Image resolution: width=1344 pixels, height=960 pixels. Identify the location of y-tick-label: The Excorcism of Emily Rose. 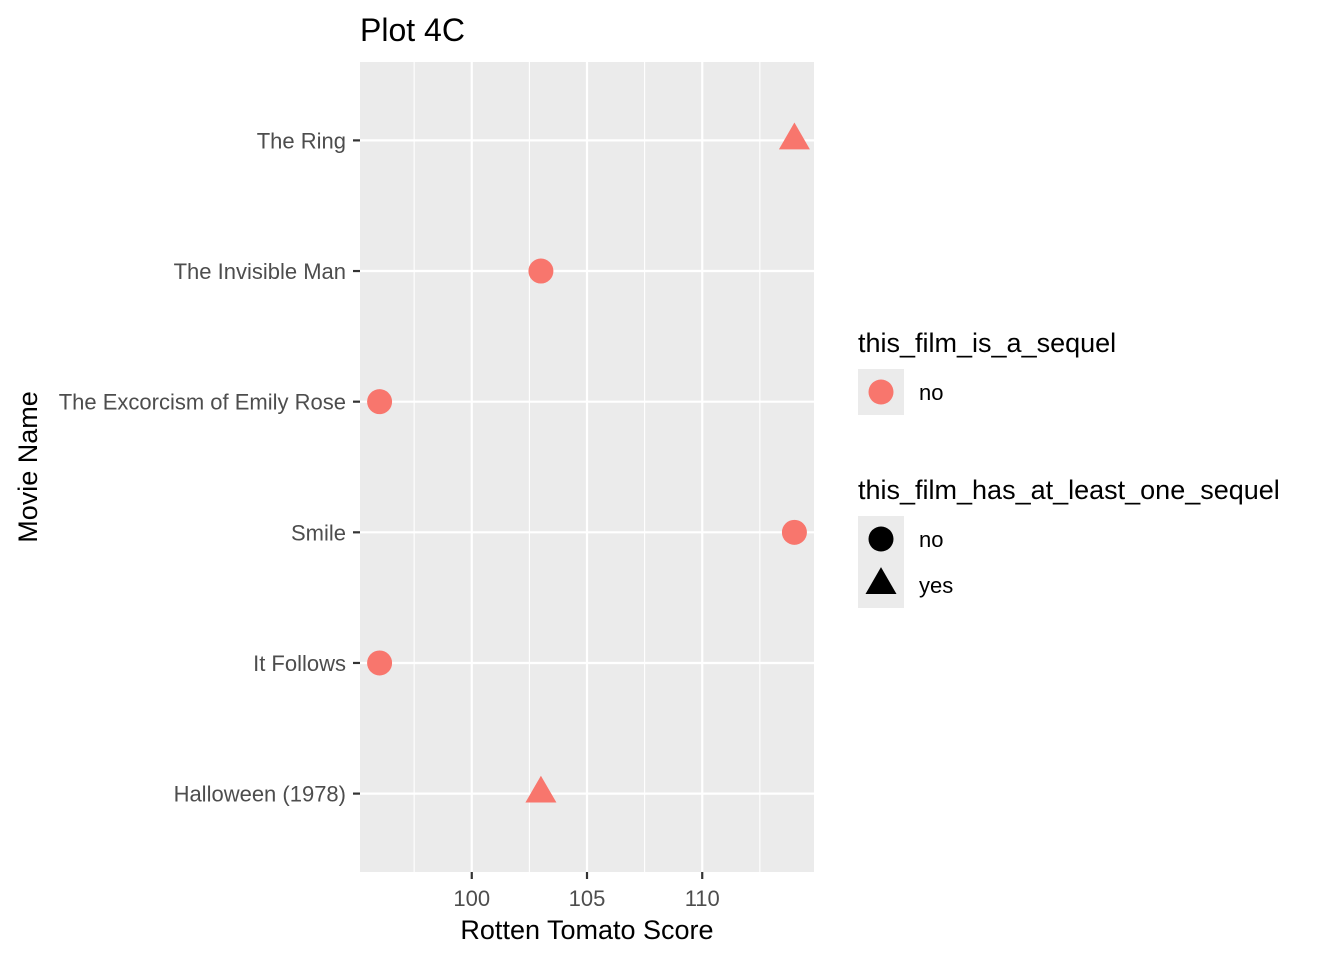
(202, 402).